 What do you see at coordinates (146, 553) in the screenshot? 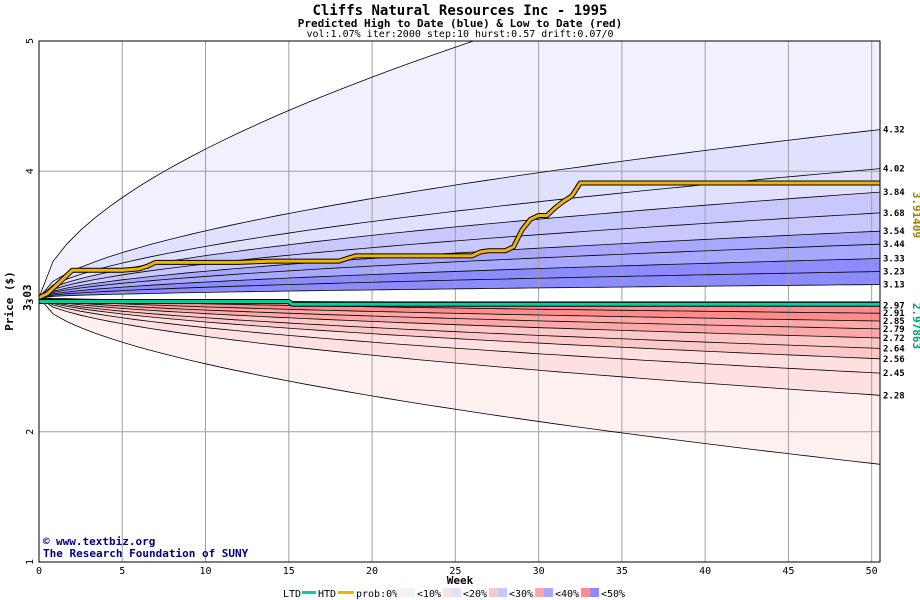
I see `credit-organization: The Research Foundation of SUNY` at bounding box center [146, 553].